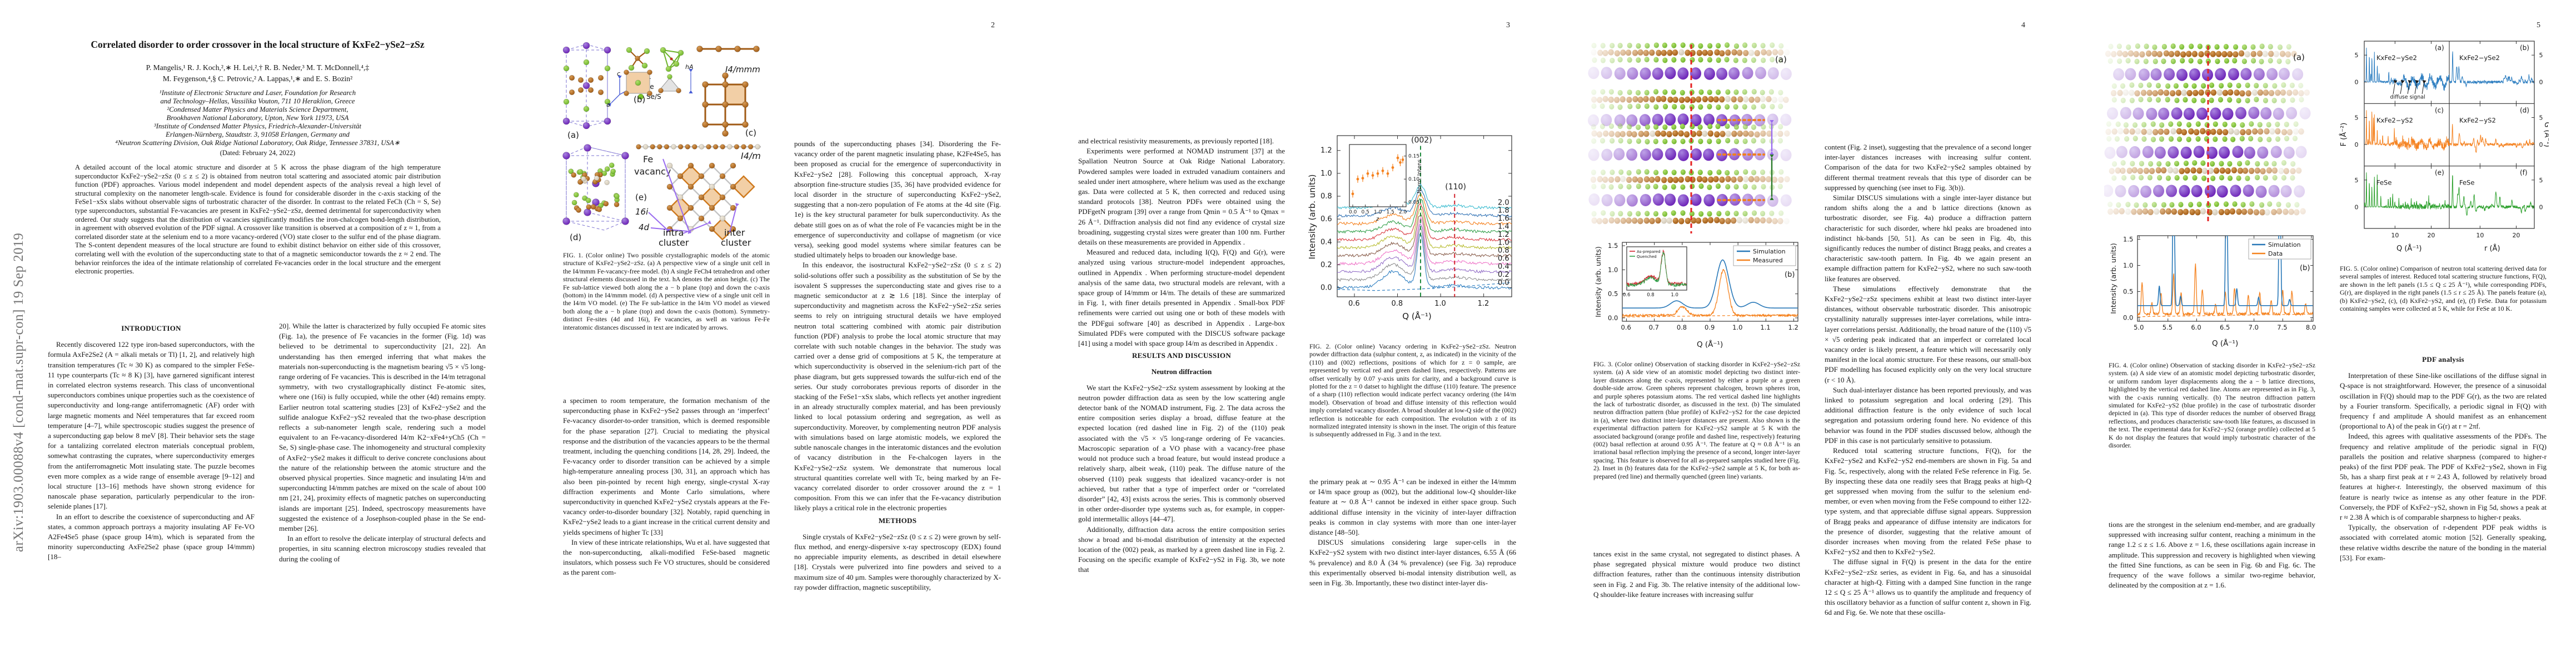  I want to click on svg-text: cluster, so click(674, 242).